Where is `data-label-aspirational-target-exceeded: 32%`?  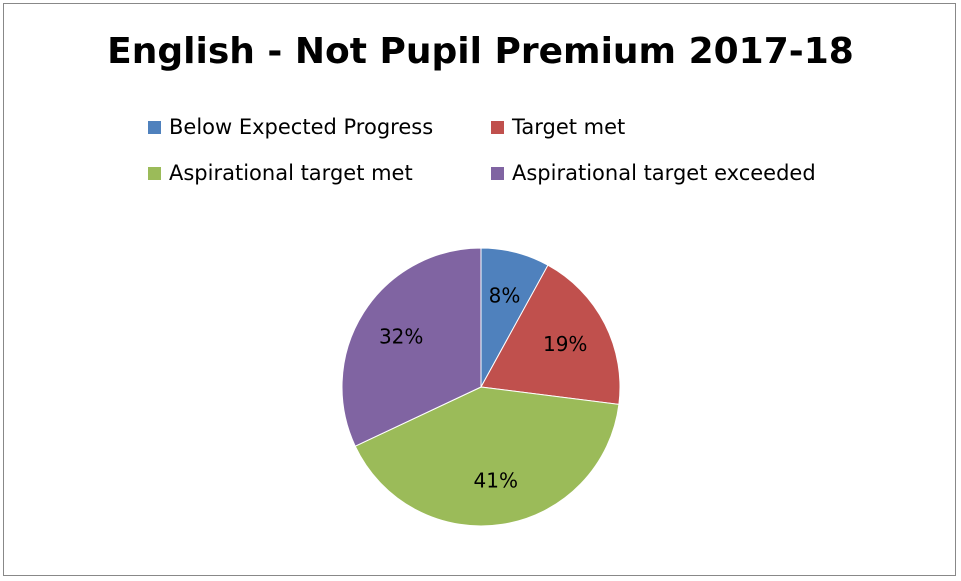 data-label-aspirational-target-exceeded: 32% is located at coordinates (401, 336).